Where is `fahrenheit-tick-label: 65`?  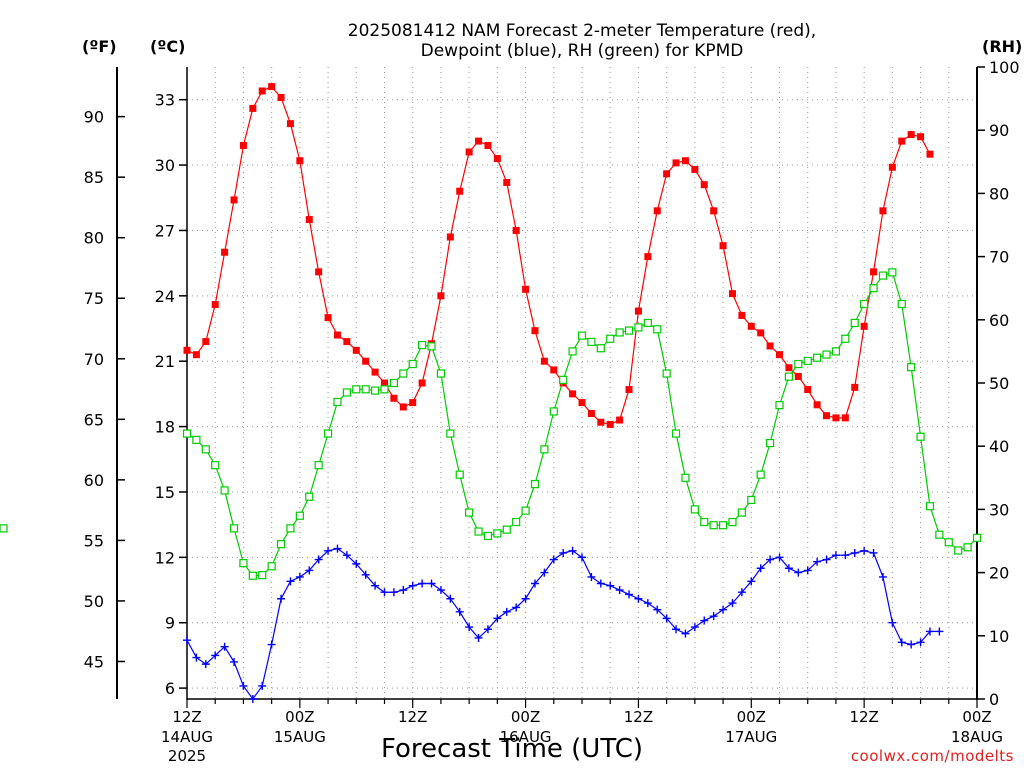
fahrenheit-tick-label: 65 is located at coordinates (94, 419).